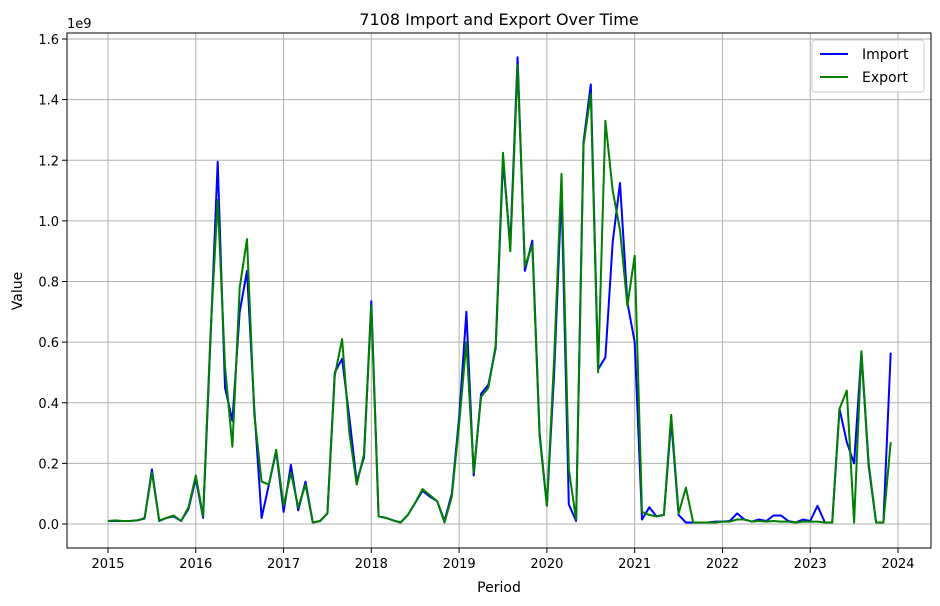 Image resolution: width=940 pixels, height=606 pixels. Describe the element at coordinates (722, 564) in the screenshot. I see `x-tick-label: 2022` at that location.